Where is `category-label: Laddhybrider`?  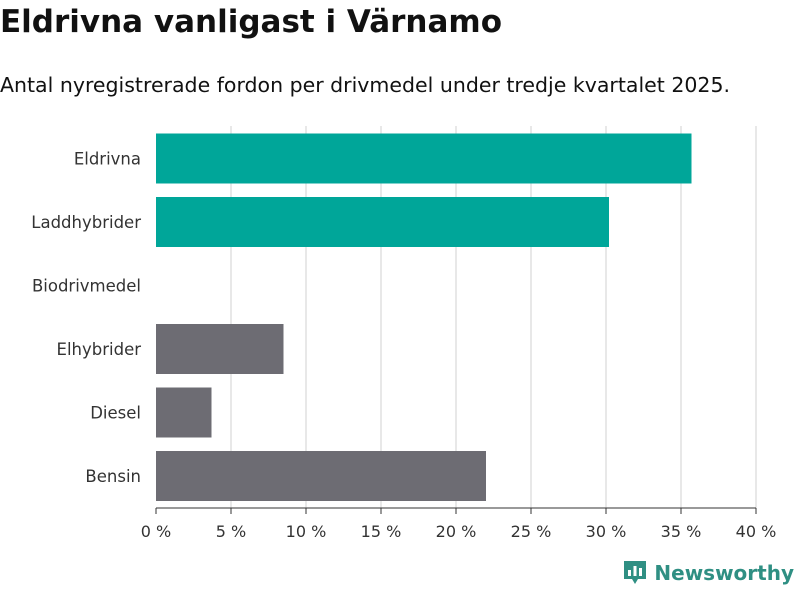
category-label: Laddhybrider is located at coordinates (86, 222).